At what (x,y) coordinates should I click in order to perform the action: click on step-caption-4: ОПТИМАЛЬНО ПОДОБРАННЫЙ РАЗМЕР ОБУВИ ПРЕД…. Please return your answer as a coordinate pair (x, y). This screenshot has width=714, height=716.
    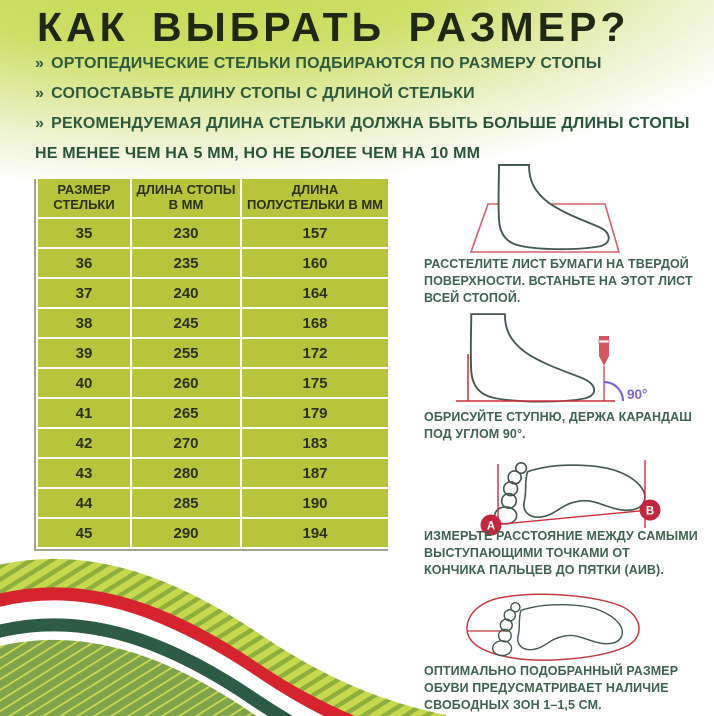
    Looking at the image, I should click on (551, 688).